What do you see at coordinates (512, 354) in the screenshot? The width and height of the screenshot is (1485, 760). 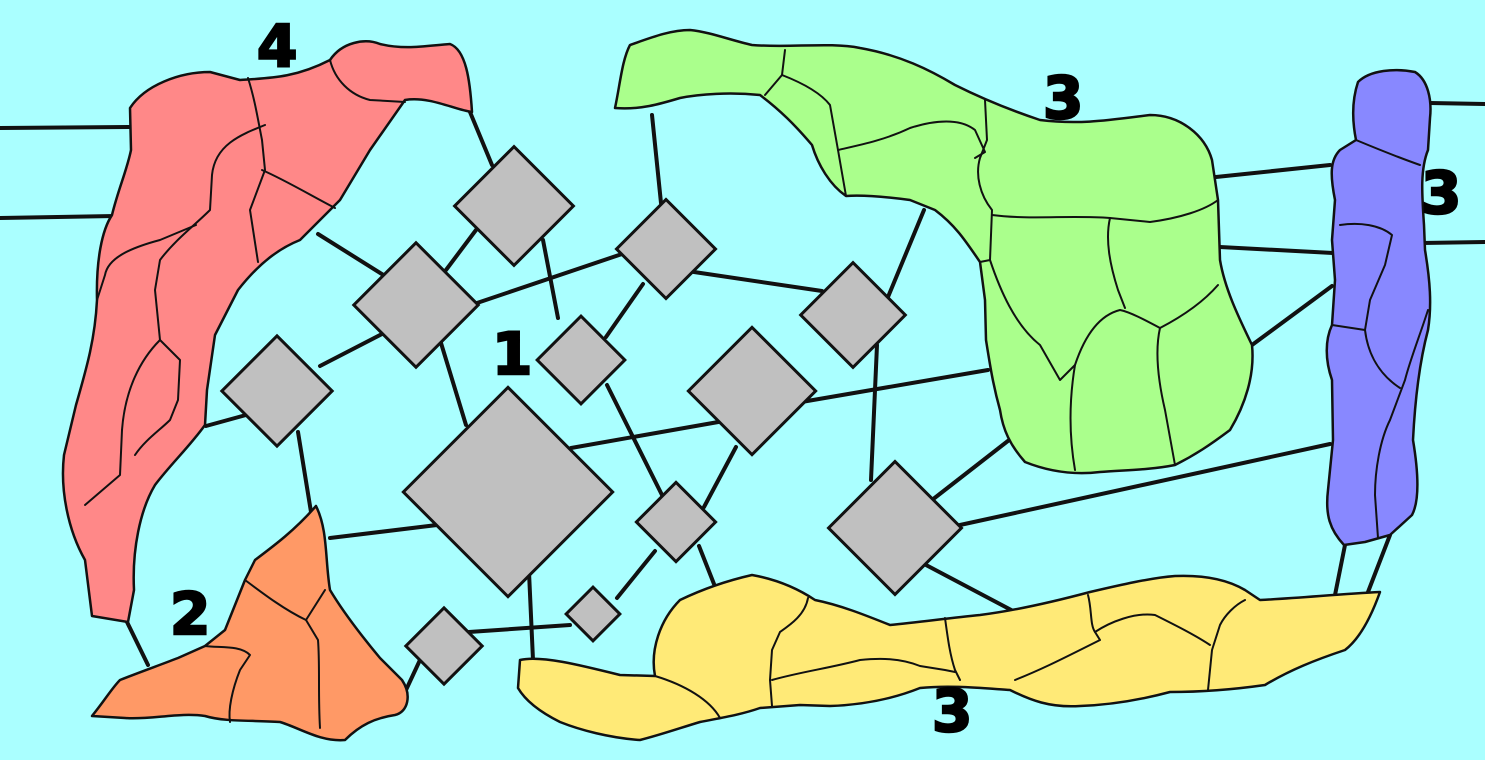 I see `center-count: 1` at bounding box center [512, 354].